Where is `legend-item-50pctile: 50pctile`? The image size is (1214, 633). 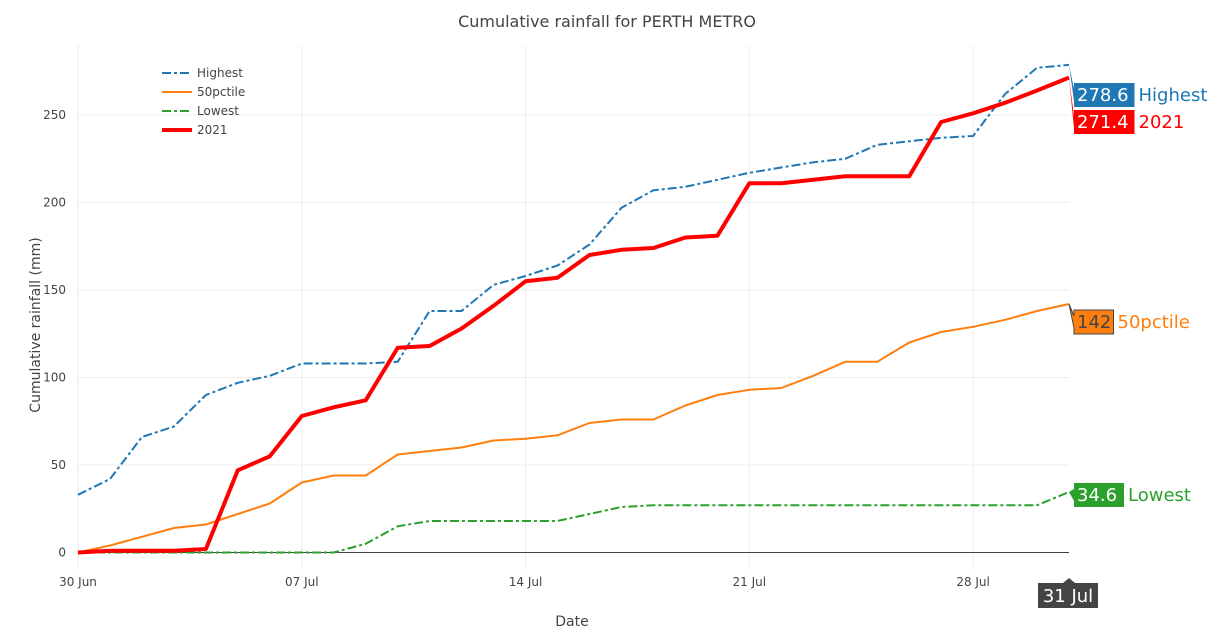
legend-item-50pctile: 50pctile is located at coordinates (203, 92).